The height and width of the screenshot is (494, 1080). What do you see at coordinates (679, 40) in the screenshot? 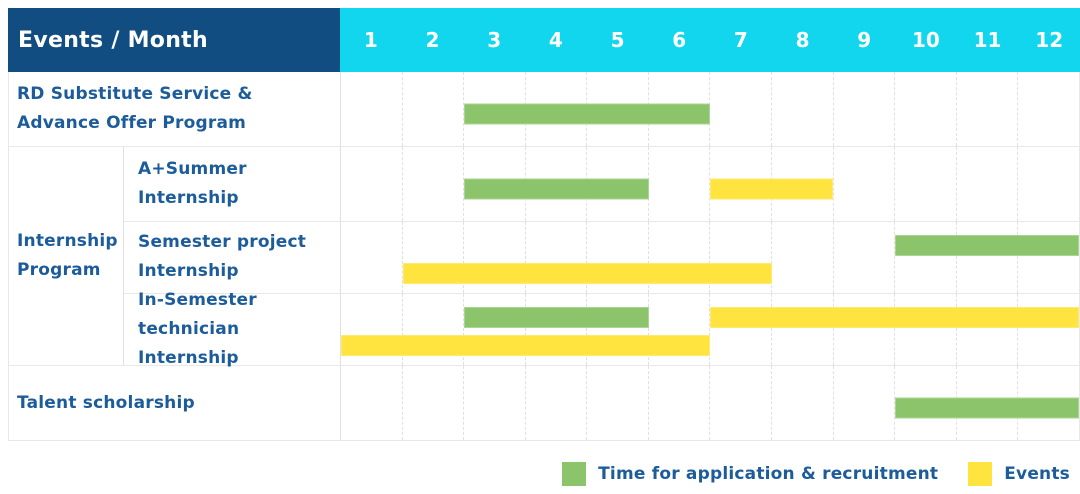
I see `month-label: 6` at bounding box center [679, 40].